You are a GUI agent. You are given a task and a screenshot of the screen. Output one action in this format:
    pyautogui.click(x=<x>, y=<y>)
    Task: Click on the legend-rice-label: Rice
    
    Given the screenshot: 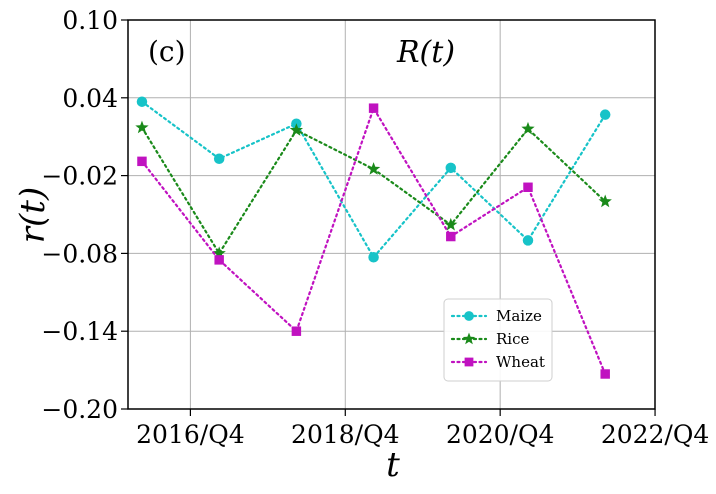 What is the action you would take?
    pyautogui.click(x=512, y=339)
    